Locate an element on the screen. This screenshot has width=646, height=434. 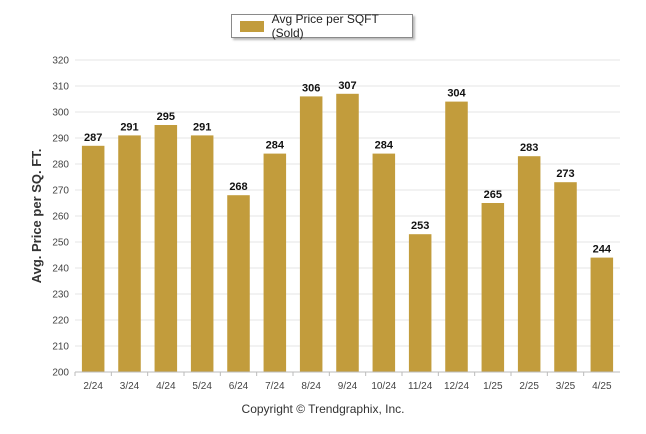
y-axis-ticks: 200 210 220 230 240 250 260 270 280 290 300 310 320 is located at coordinates (60, 217).